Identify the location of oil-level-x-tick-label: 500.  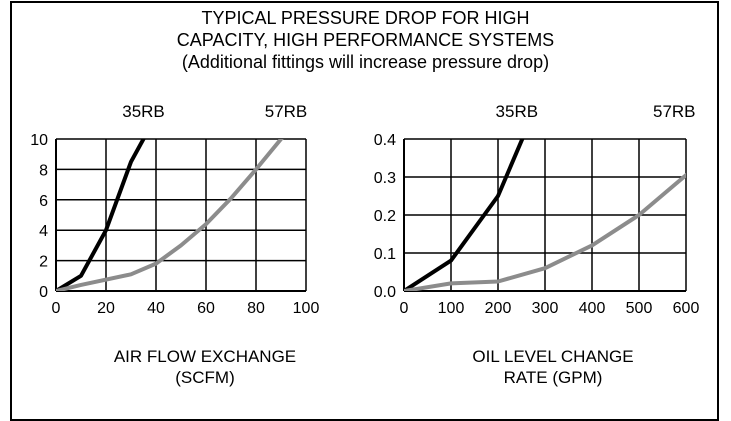
(639, 308).